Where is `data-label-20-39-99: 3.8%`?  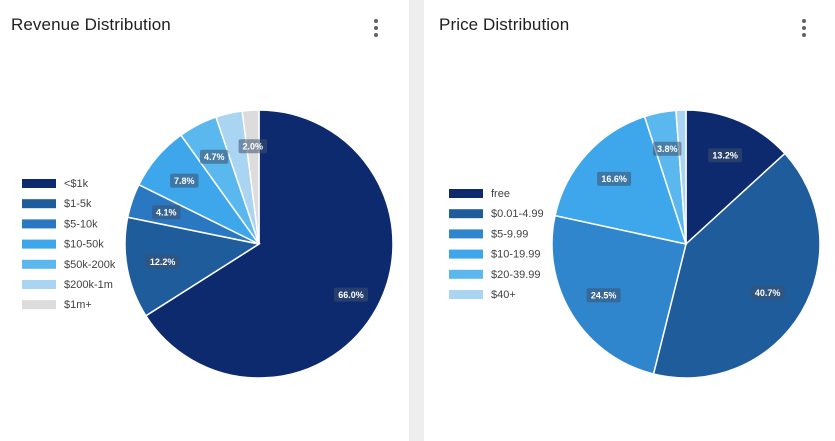
data-label-20-39-99: 3.8% is located at coordinates (667, 148).